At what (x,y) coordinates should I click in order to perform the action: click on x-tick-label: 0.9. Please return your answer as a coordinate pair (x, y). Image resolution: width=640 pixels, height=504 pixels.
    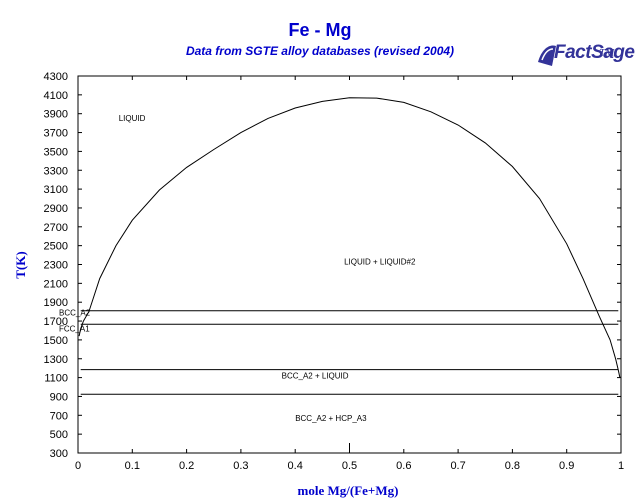
    Looking at the image, I should click on (566, 466).